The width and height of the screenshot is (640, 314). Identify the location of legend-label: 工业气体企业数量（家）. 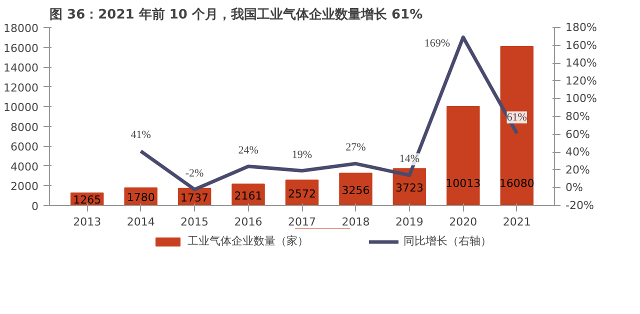
(248, 241).